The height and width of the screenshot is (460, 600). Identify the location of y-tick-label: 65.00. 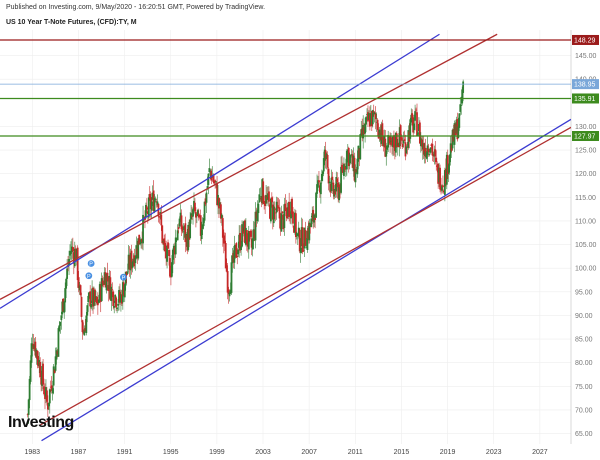
(584, 434).